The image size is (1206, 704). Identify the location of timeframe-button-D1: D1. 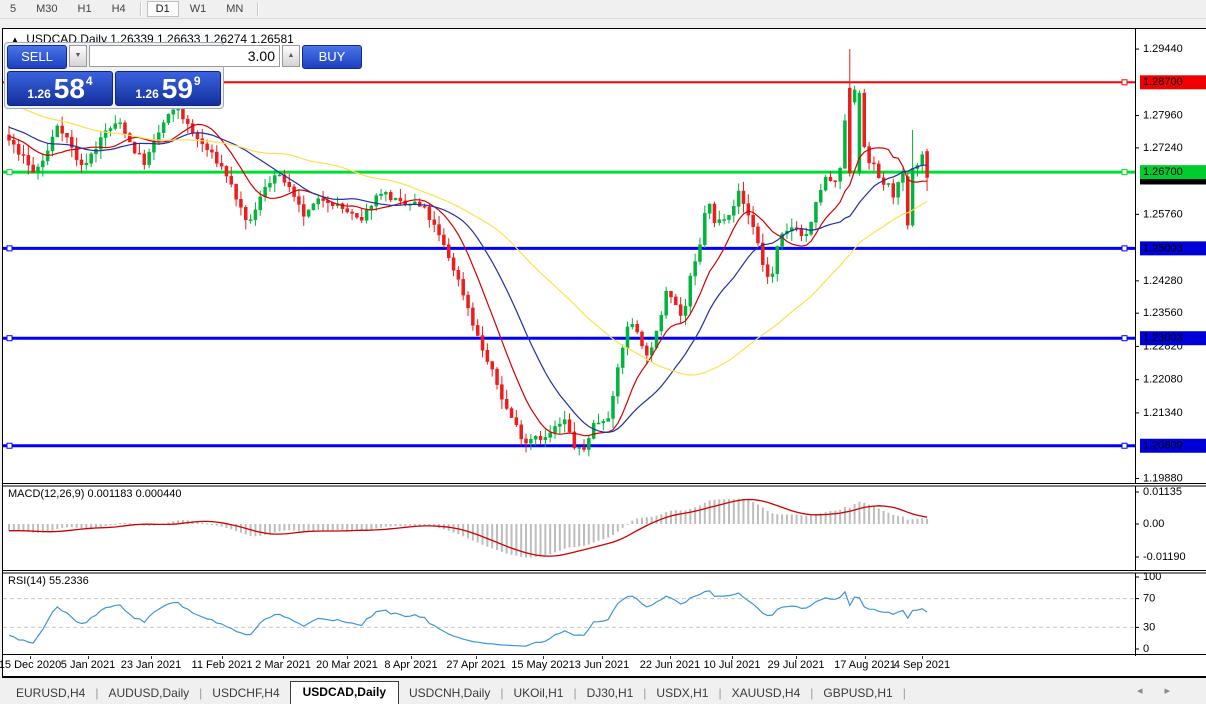
(162, 9).